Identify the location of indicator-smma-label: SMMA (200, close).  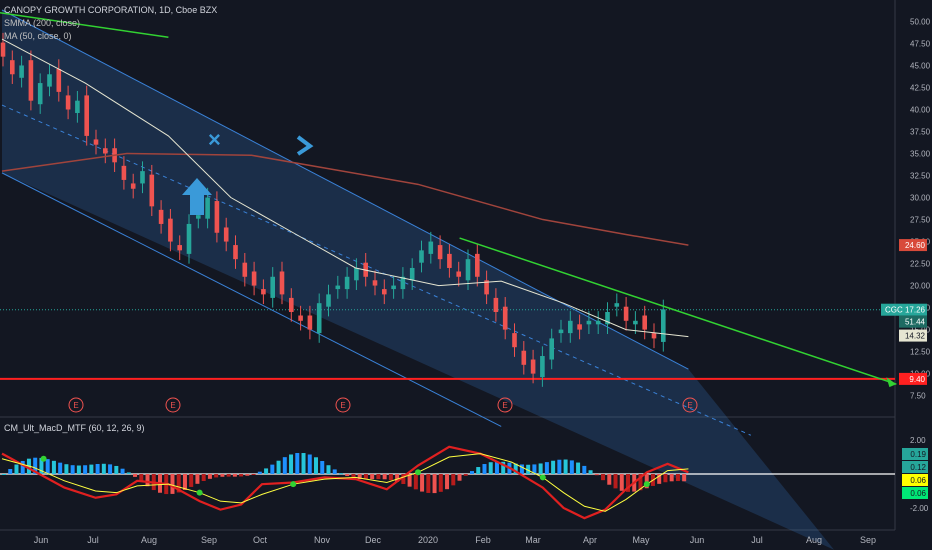
(42, 23).